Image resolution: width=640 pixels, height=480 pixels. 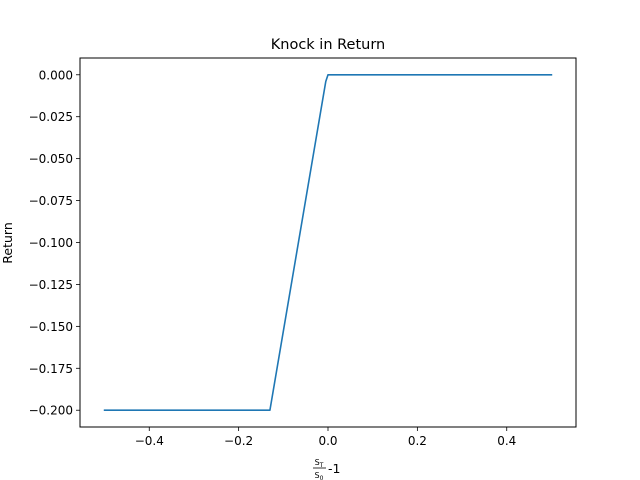 I want to click on x-tick-label: 0.4, so click(x=506, y=441).